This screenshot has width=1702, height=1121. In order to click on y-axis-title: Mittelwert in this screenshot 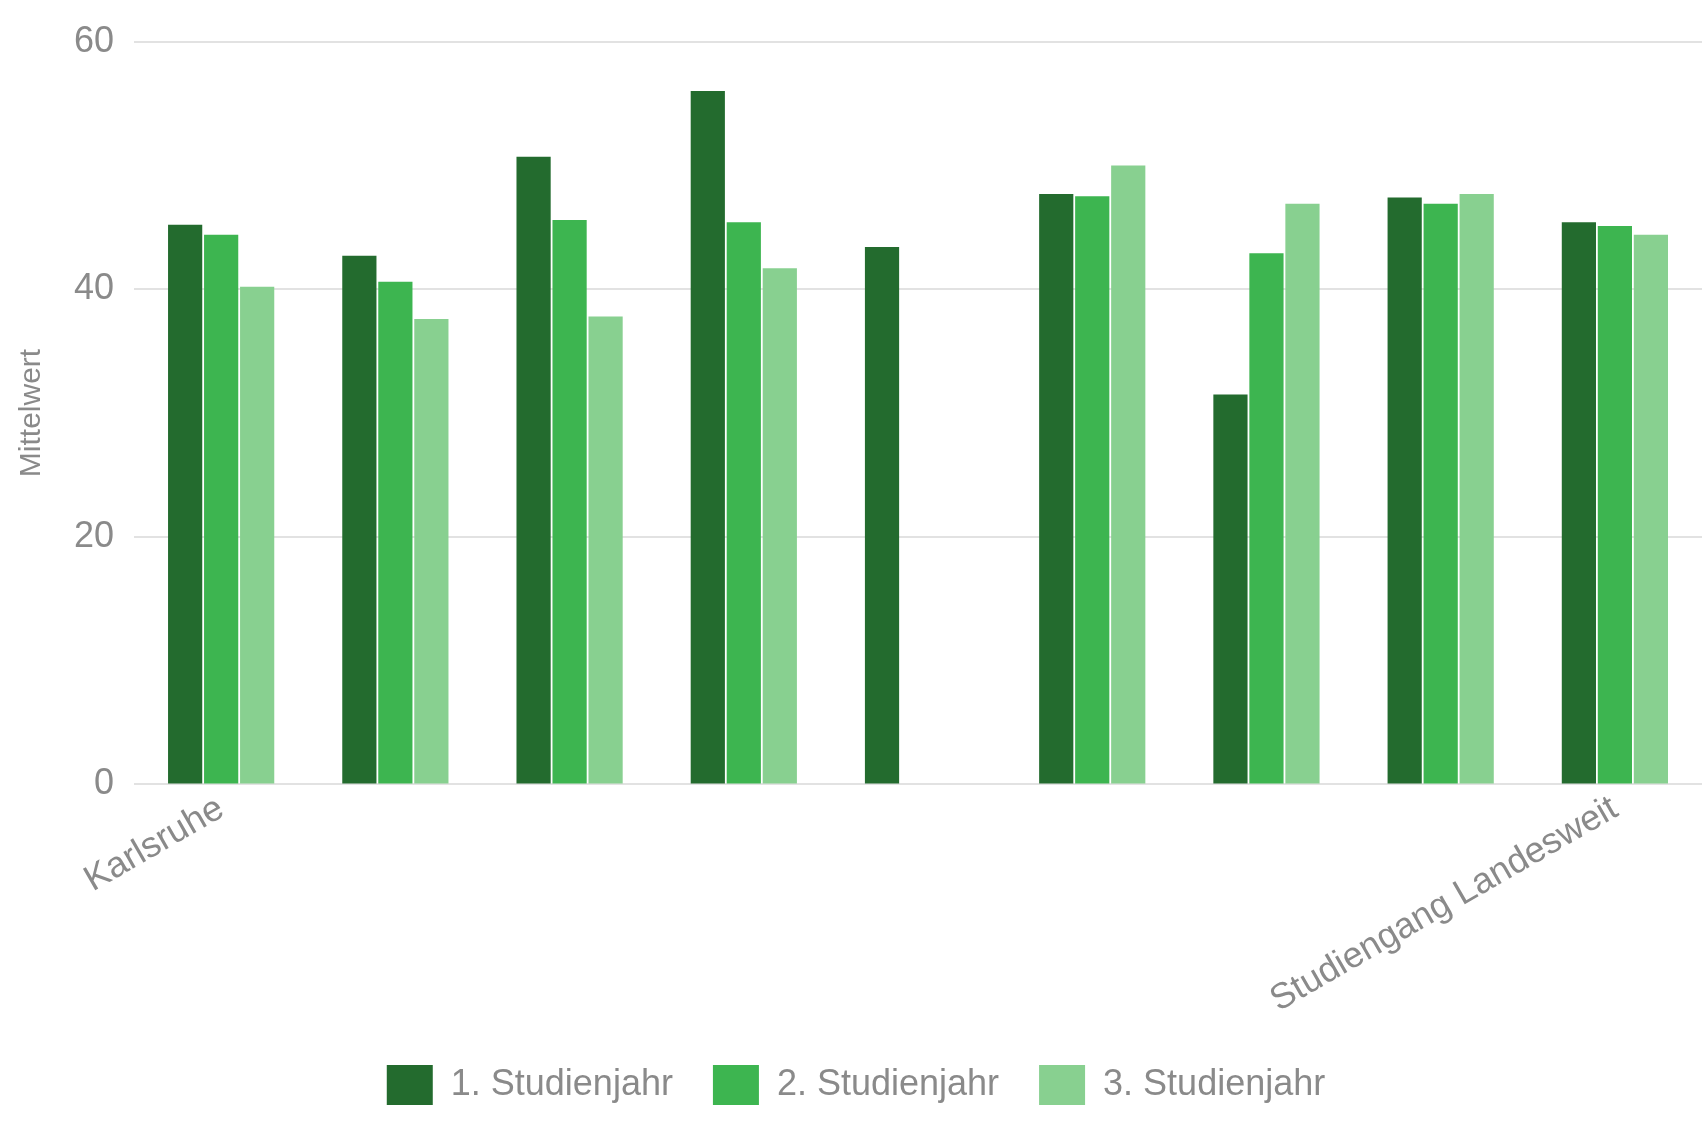, I will do `click(30, 413)`.